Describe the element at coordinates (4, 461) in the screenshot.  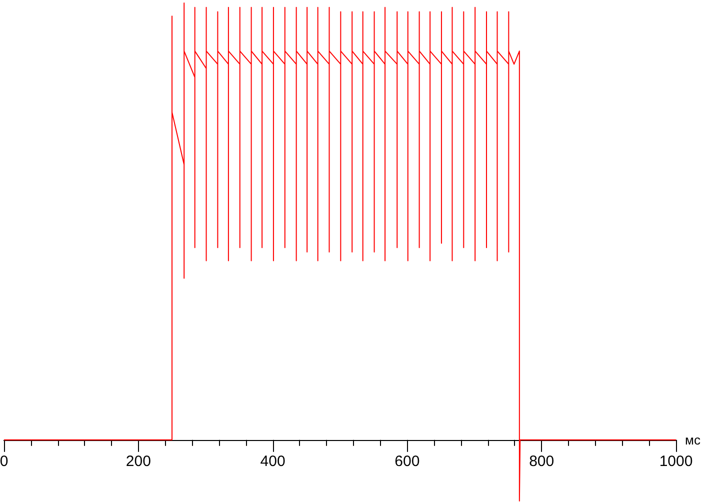
I see `x-tick-label: 0` at that location.